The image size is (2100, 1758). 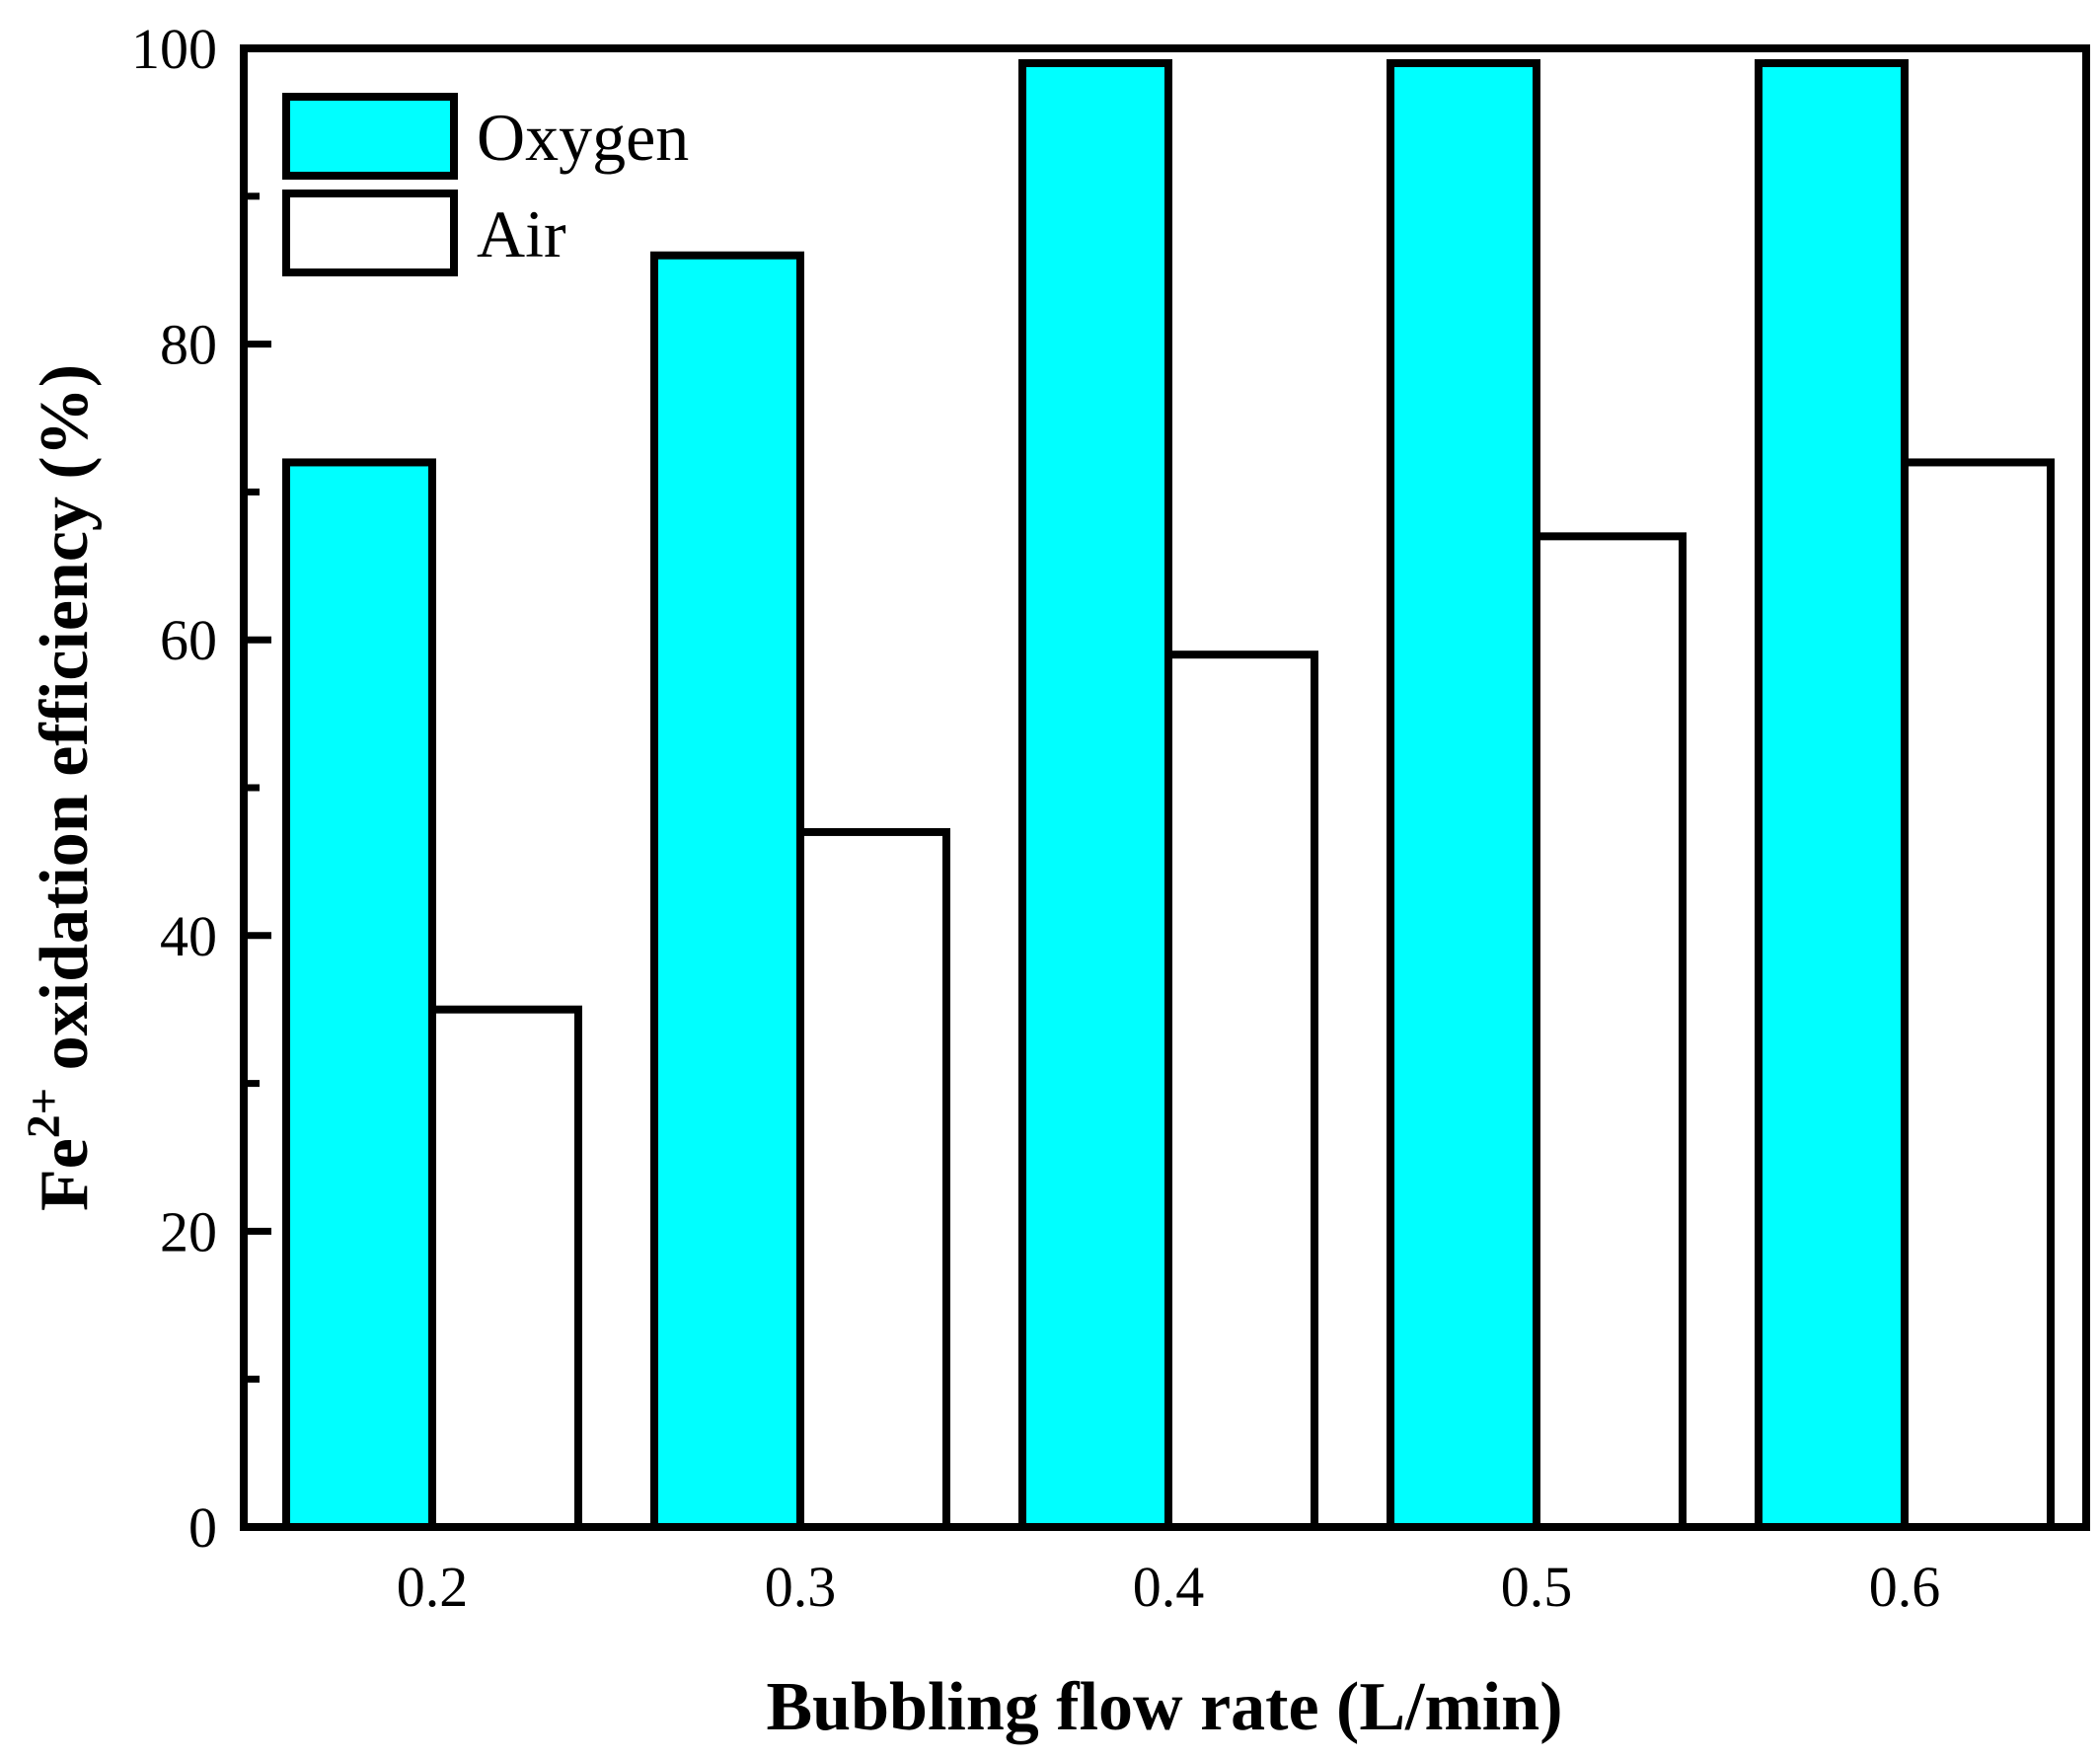 What do you see at coordinates (1241, 1090) in the screenshot?
I see `bar-air-0.4` at bounding box center [1241, 1090].